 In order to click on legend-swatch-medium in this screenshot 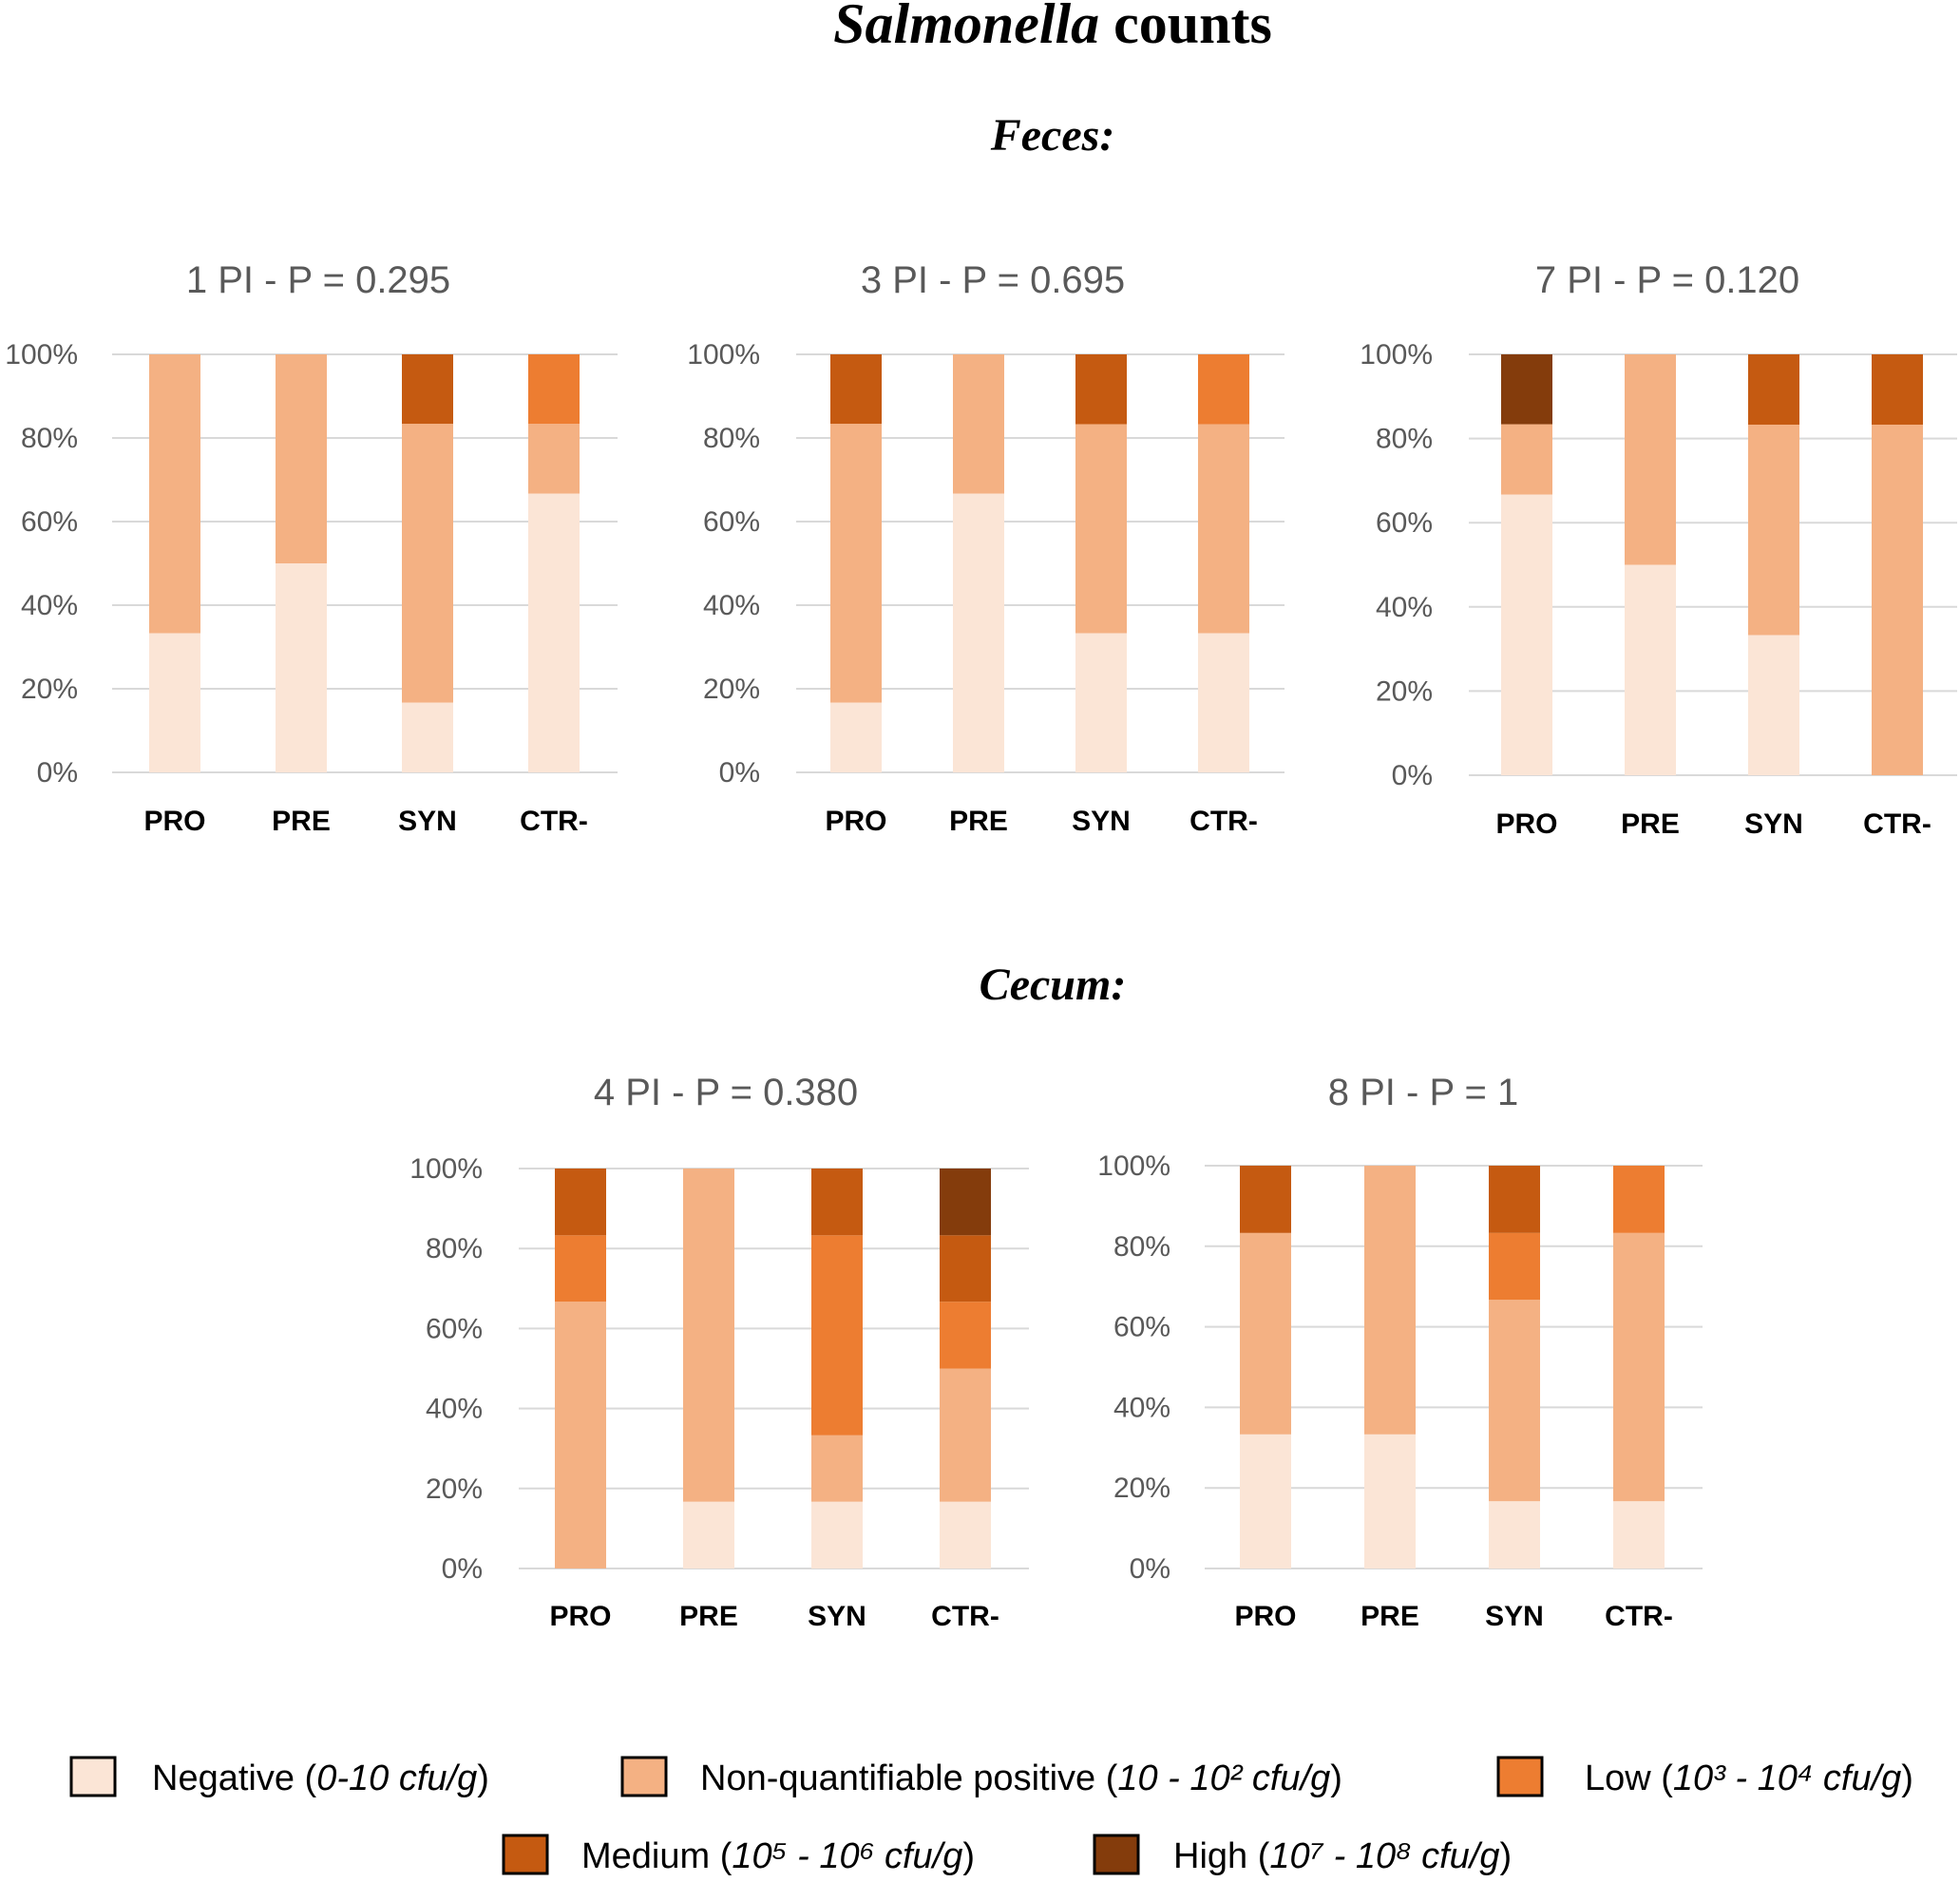, I will do `click(525, 1854)`.